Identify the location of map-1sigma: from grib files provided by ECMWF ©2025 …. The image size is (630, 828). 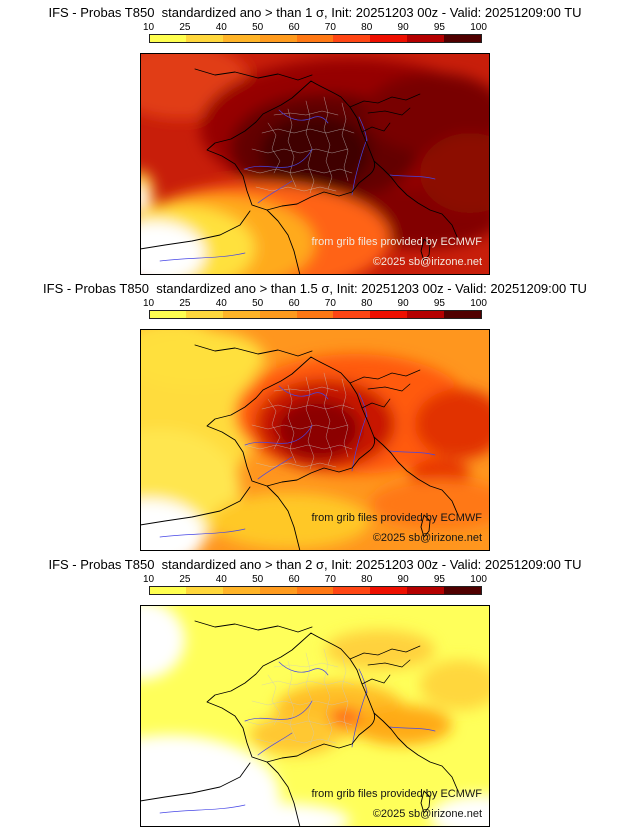
(315, 164).